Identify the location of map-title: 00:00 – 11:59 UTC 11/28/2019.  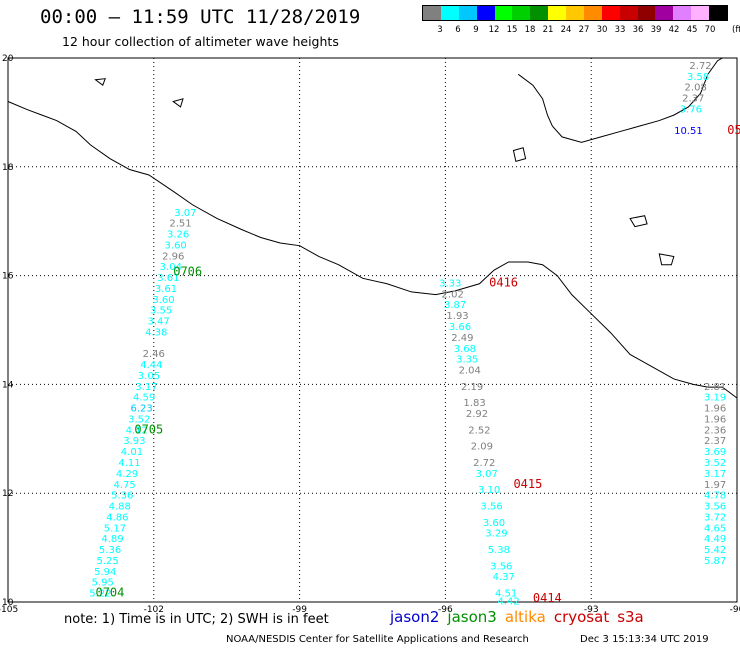
(200, 17).